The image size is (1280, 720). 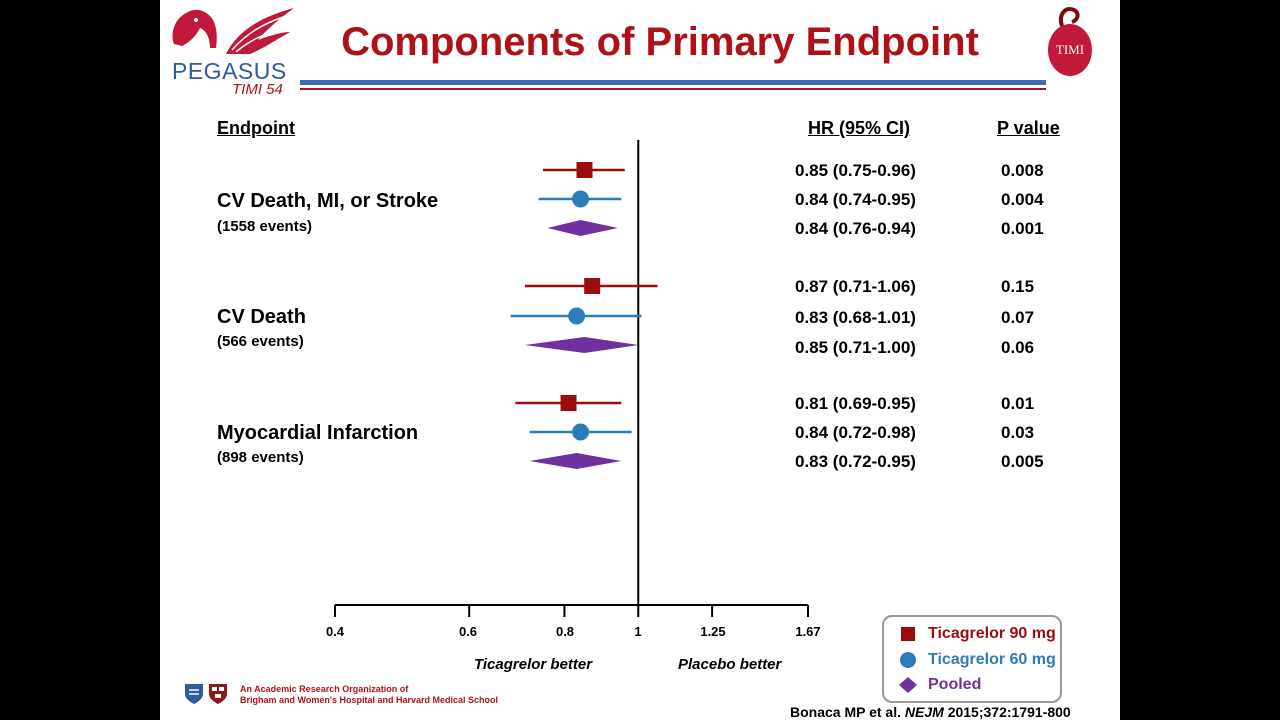 I want to click on favor-right-label: Placebo better, so click(x=730, y=664).